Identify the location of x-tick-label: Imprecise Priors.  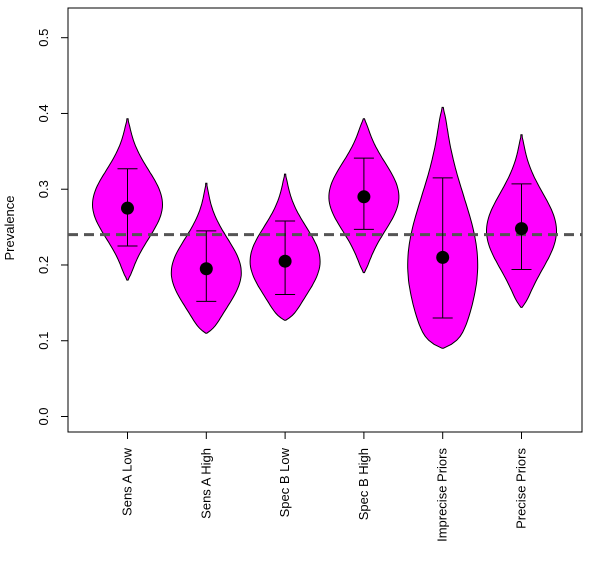
(442, 495).